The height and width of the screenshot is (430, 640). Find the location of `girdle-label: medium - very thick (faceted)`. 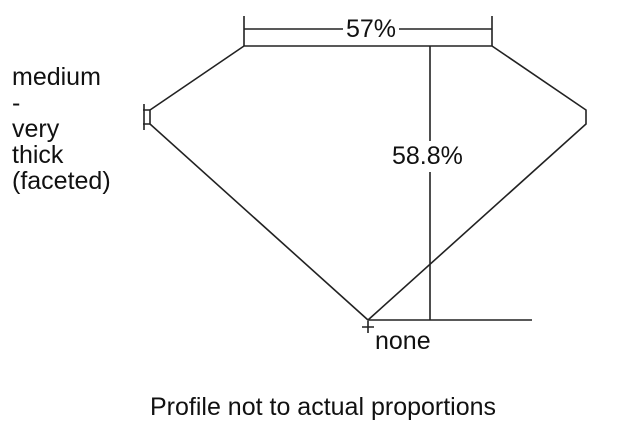

girdle-label: medium - very thick (faceted) is located at coordinates (61, 129).